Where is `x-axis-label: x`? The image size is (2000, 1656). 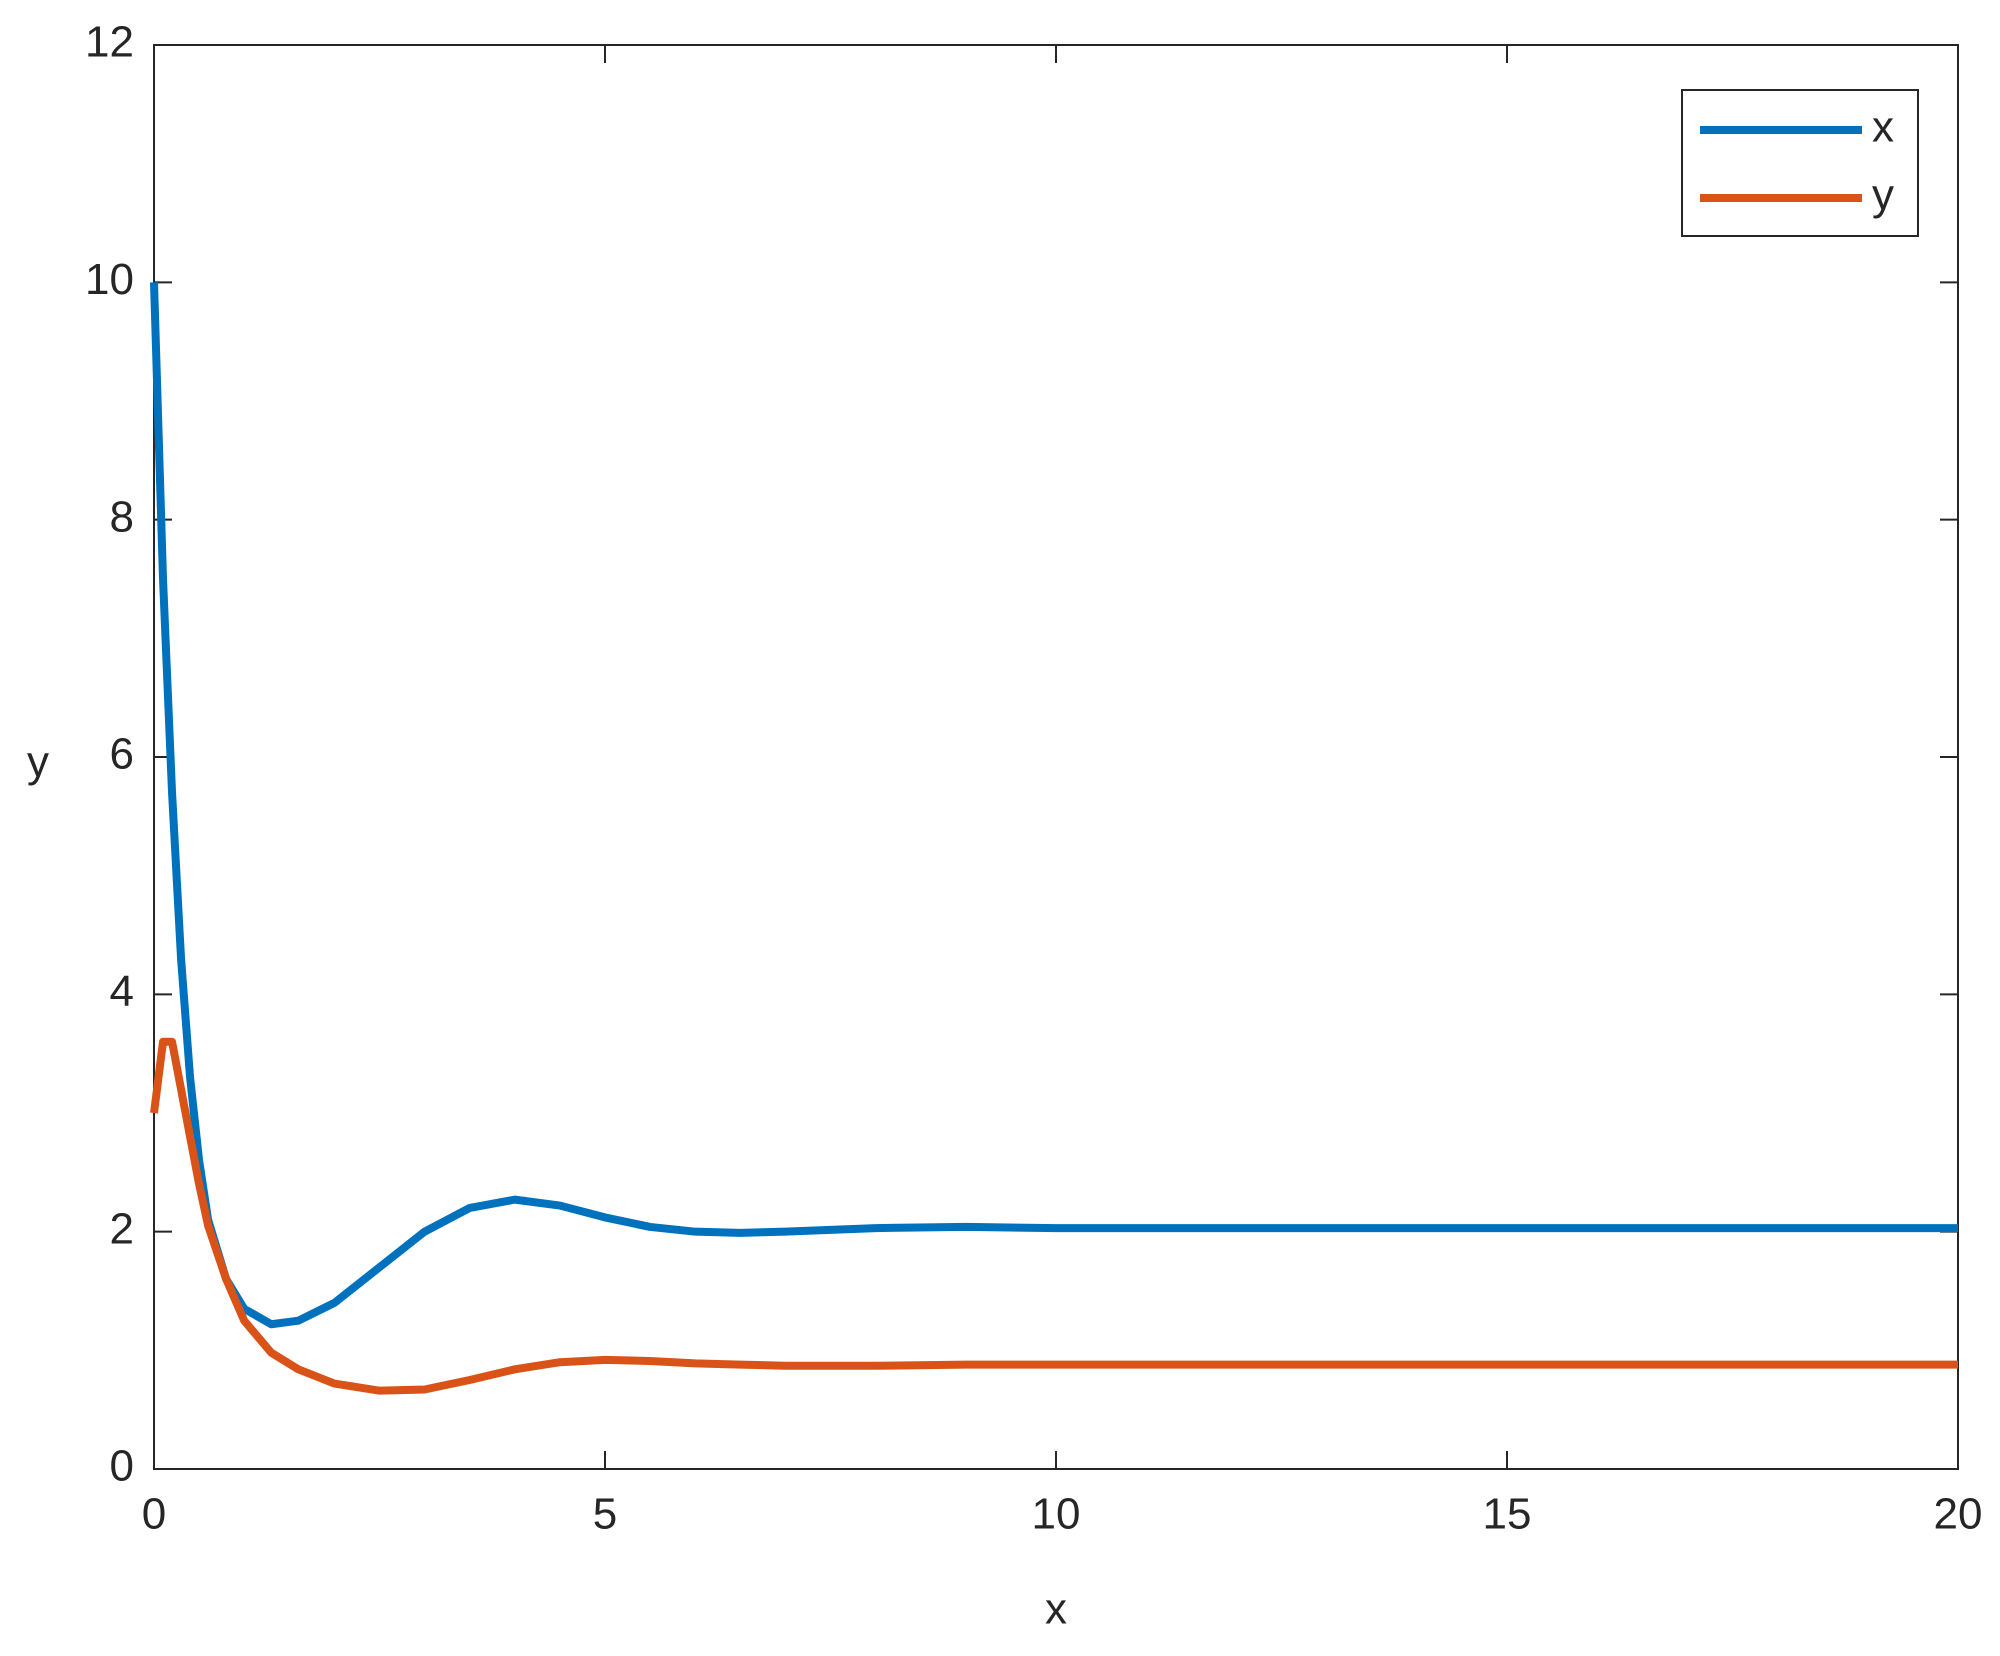 x-axis-label: x is located at coordinates (1056, 1609).